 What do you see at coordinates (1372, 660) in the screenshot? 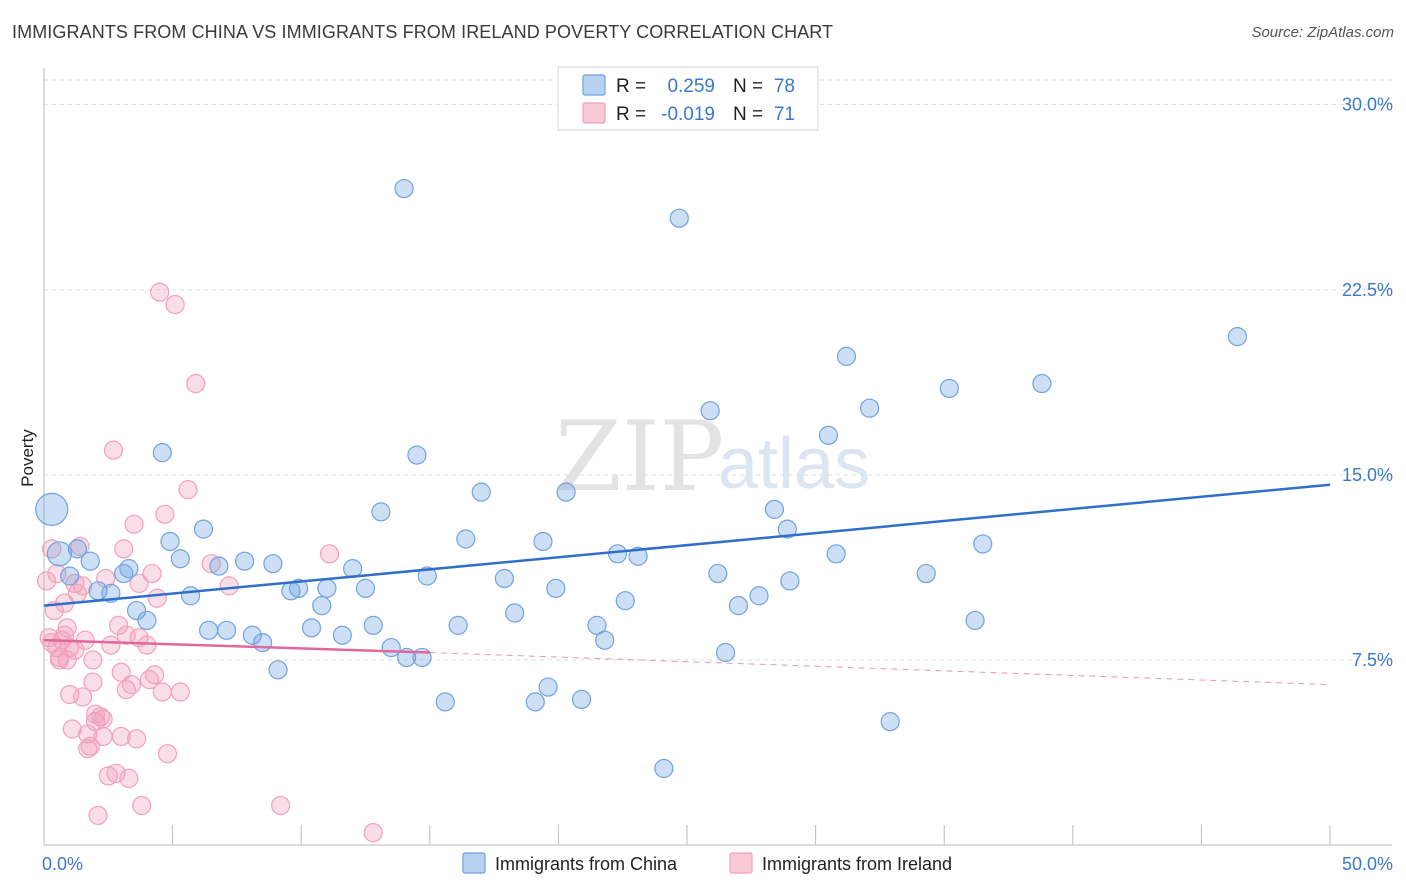
I see `y-tick-label-0: 7.5%` at bounding box center [1372, 660].